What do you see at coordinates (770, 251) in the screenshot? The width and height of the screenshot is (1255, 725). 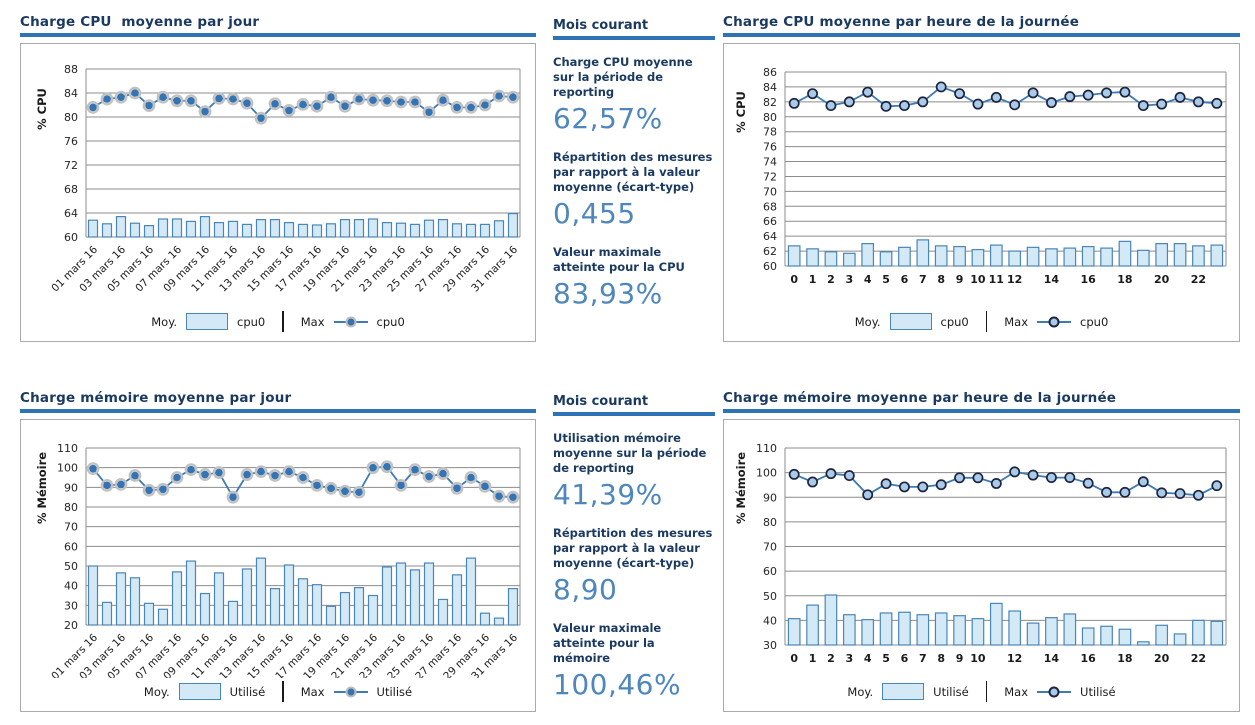 I see `svg-text: 62` at bounding box center [770, 251].